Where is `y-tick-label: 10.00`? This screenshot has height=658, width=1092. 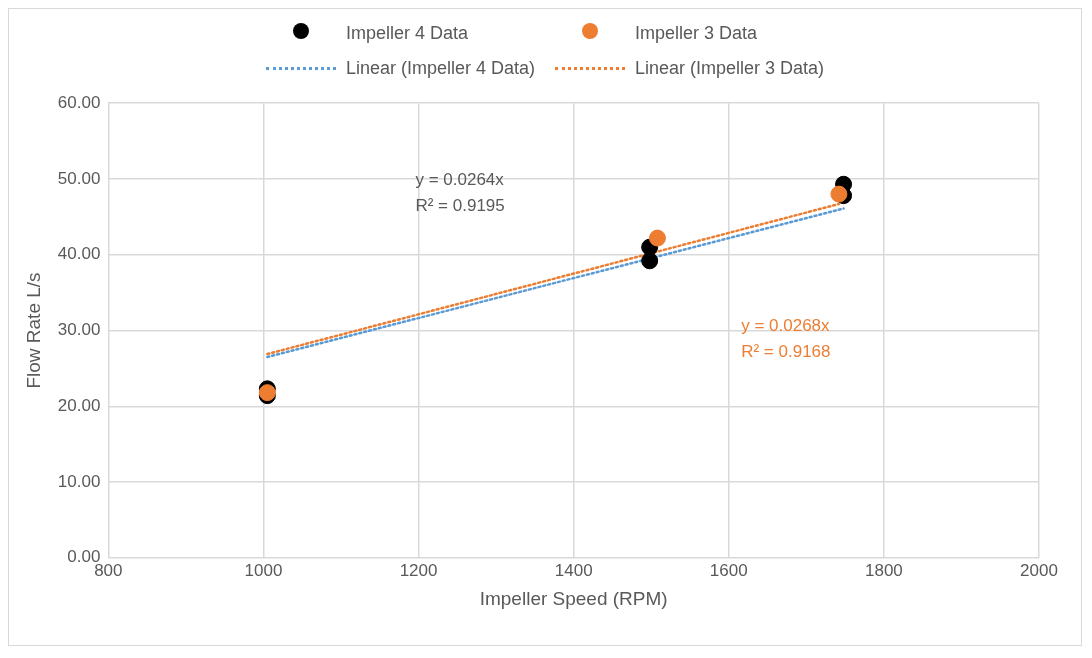
y-tick-label: 10.00 is located at coordinates (79, 481).